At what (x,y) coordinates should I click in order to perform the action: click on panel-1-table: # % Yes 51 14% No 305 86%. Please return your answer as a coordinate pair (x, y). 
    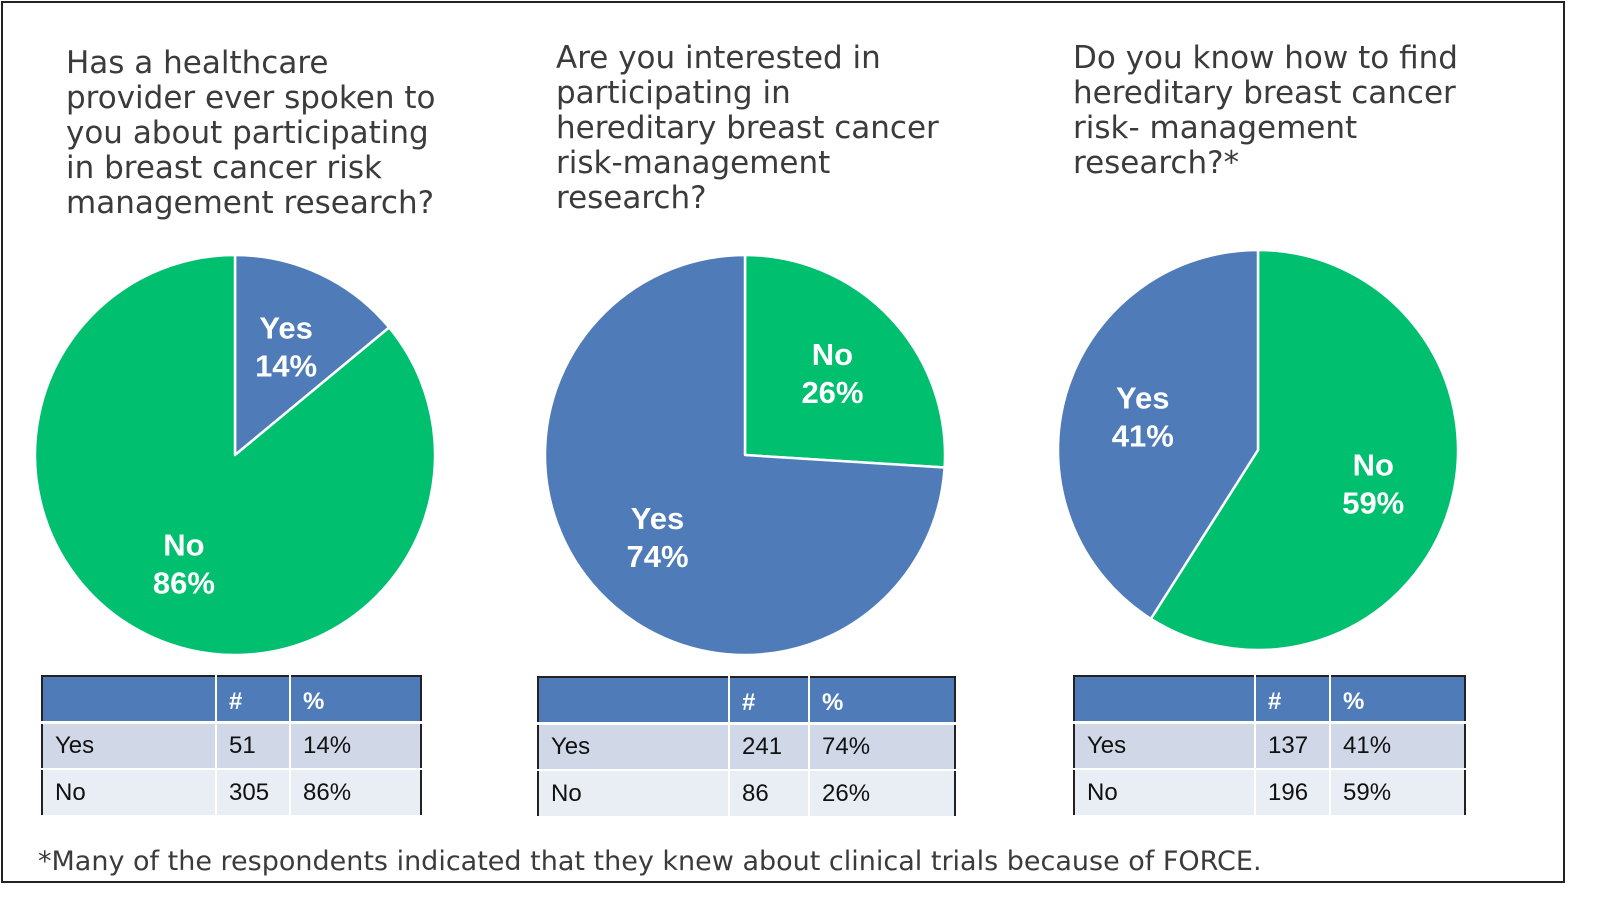
    Looking at the image, I should click on (231, 746).